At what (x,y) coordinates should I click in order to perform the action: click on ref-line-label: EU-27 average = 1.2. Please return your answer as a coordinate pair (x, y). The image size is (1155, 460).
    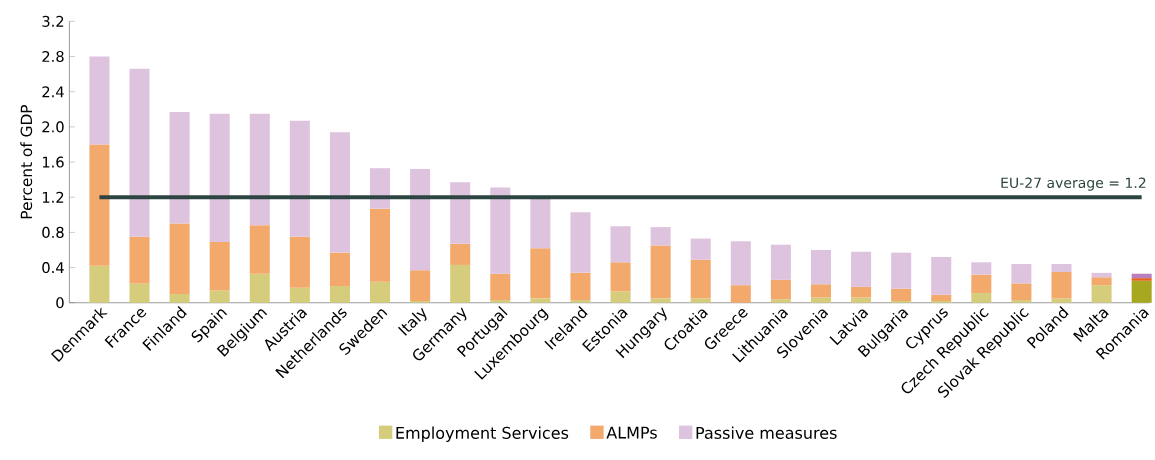
    Looking at the image, I should click on (1073, 184).